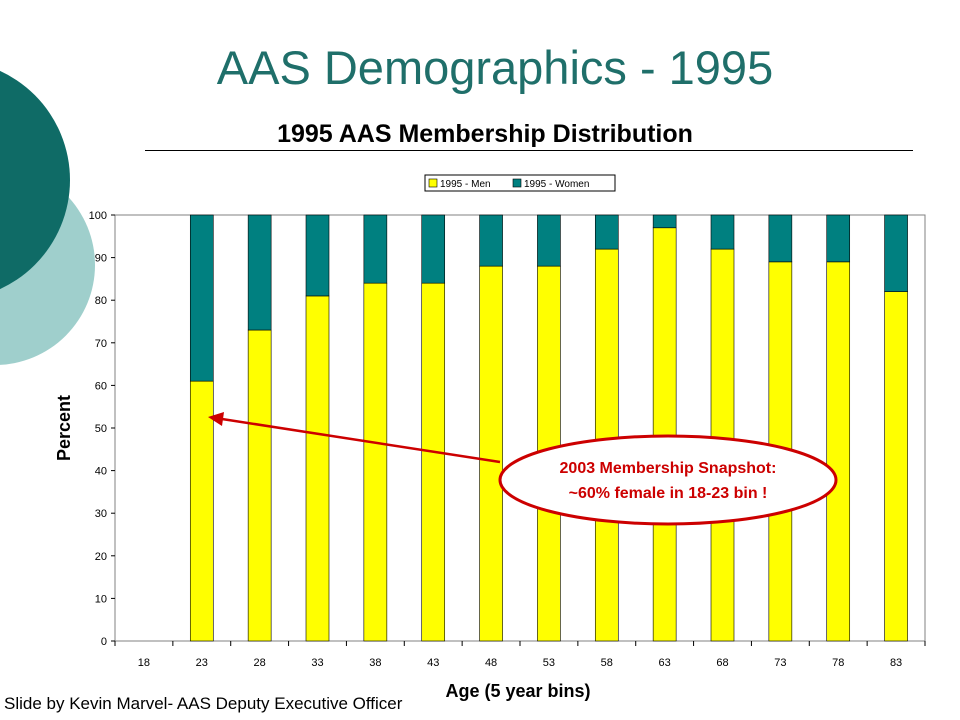 The width and height of the screenshot is (960, 720). Describe the element at coordinates (104, 642) in the screenshot. I see `y-tick-label: 0` at that location.